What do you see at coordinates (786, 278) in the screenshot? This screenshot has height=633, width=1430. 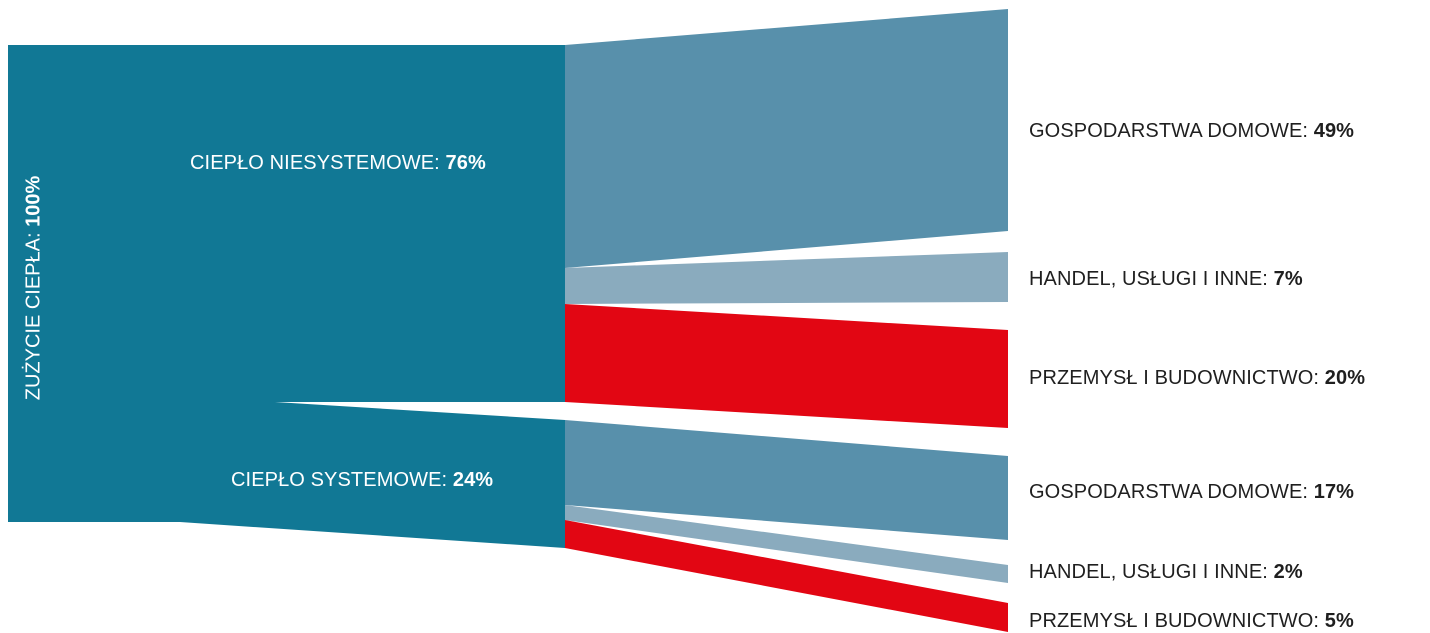 I see `flow-niesystemowe-handel` at bounding box center [786, 278].